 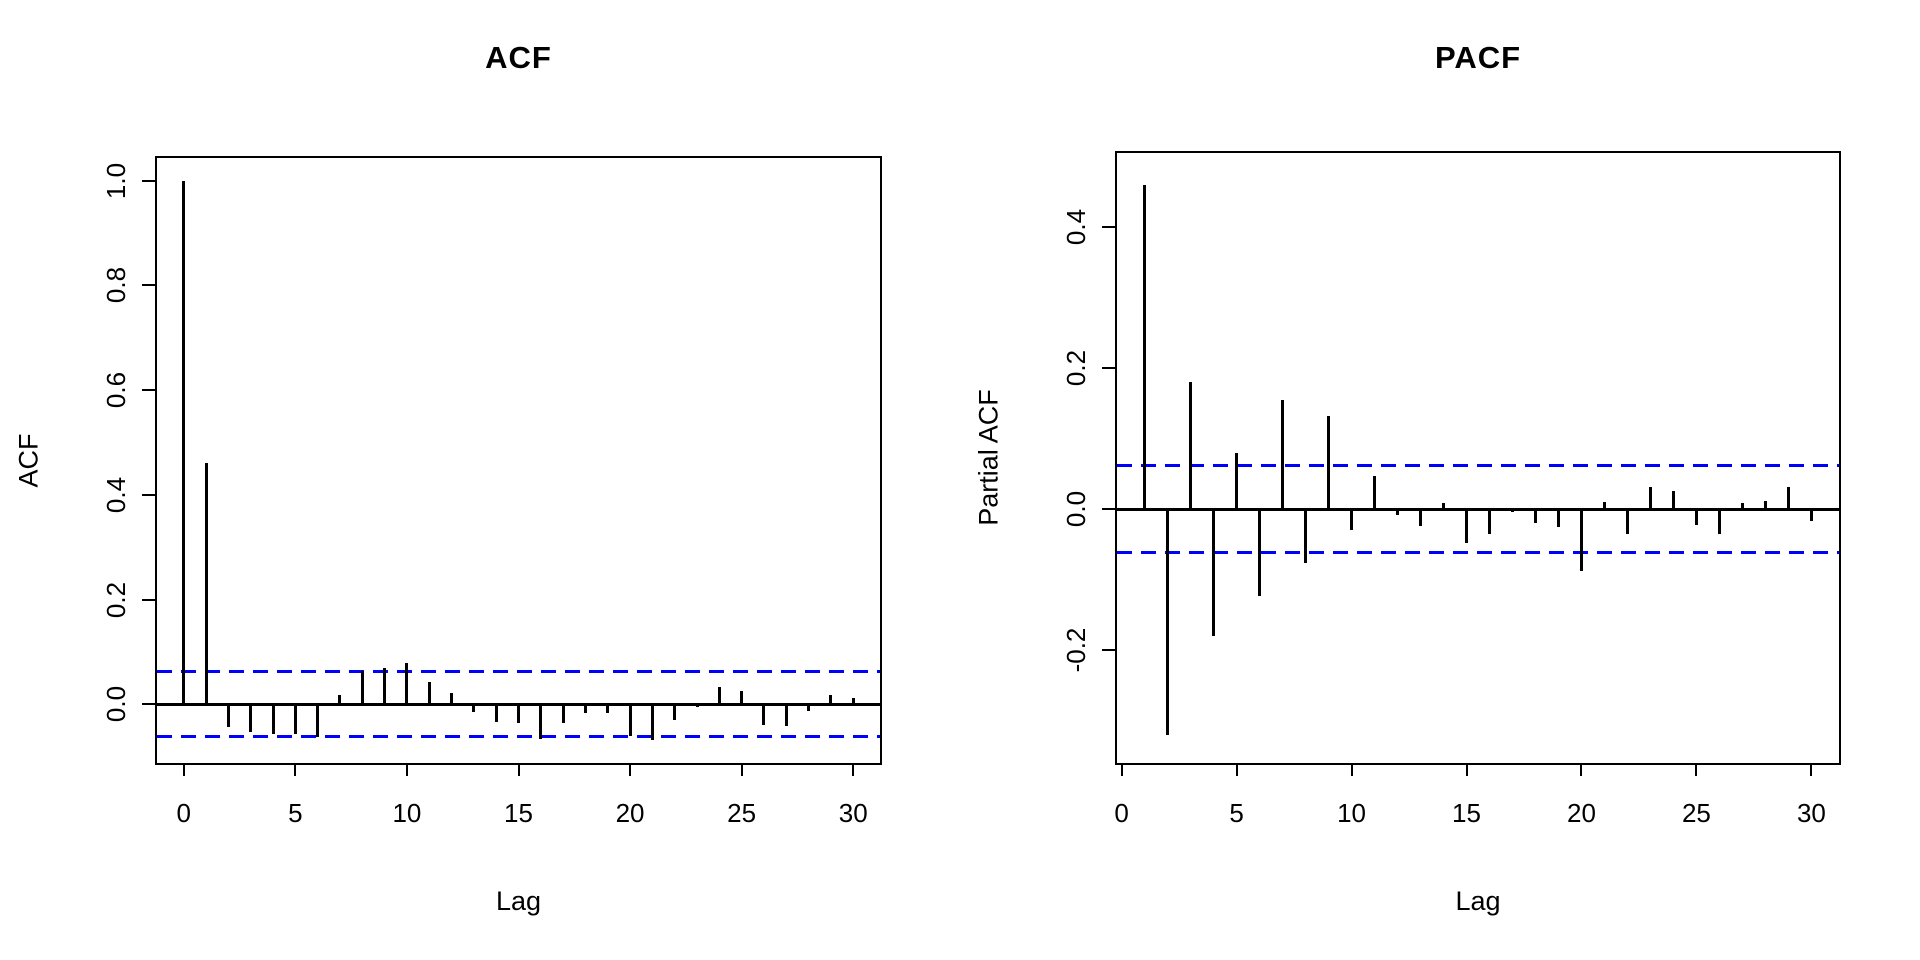 I want to click on acf-x-axis-label: Lag, so click(x=518, y=901).